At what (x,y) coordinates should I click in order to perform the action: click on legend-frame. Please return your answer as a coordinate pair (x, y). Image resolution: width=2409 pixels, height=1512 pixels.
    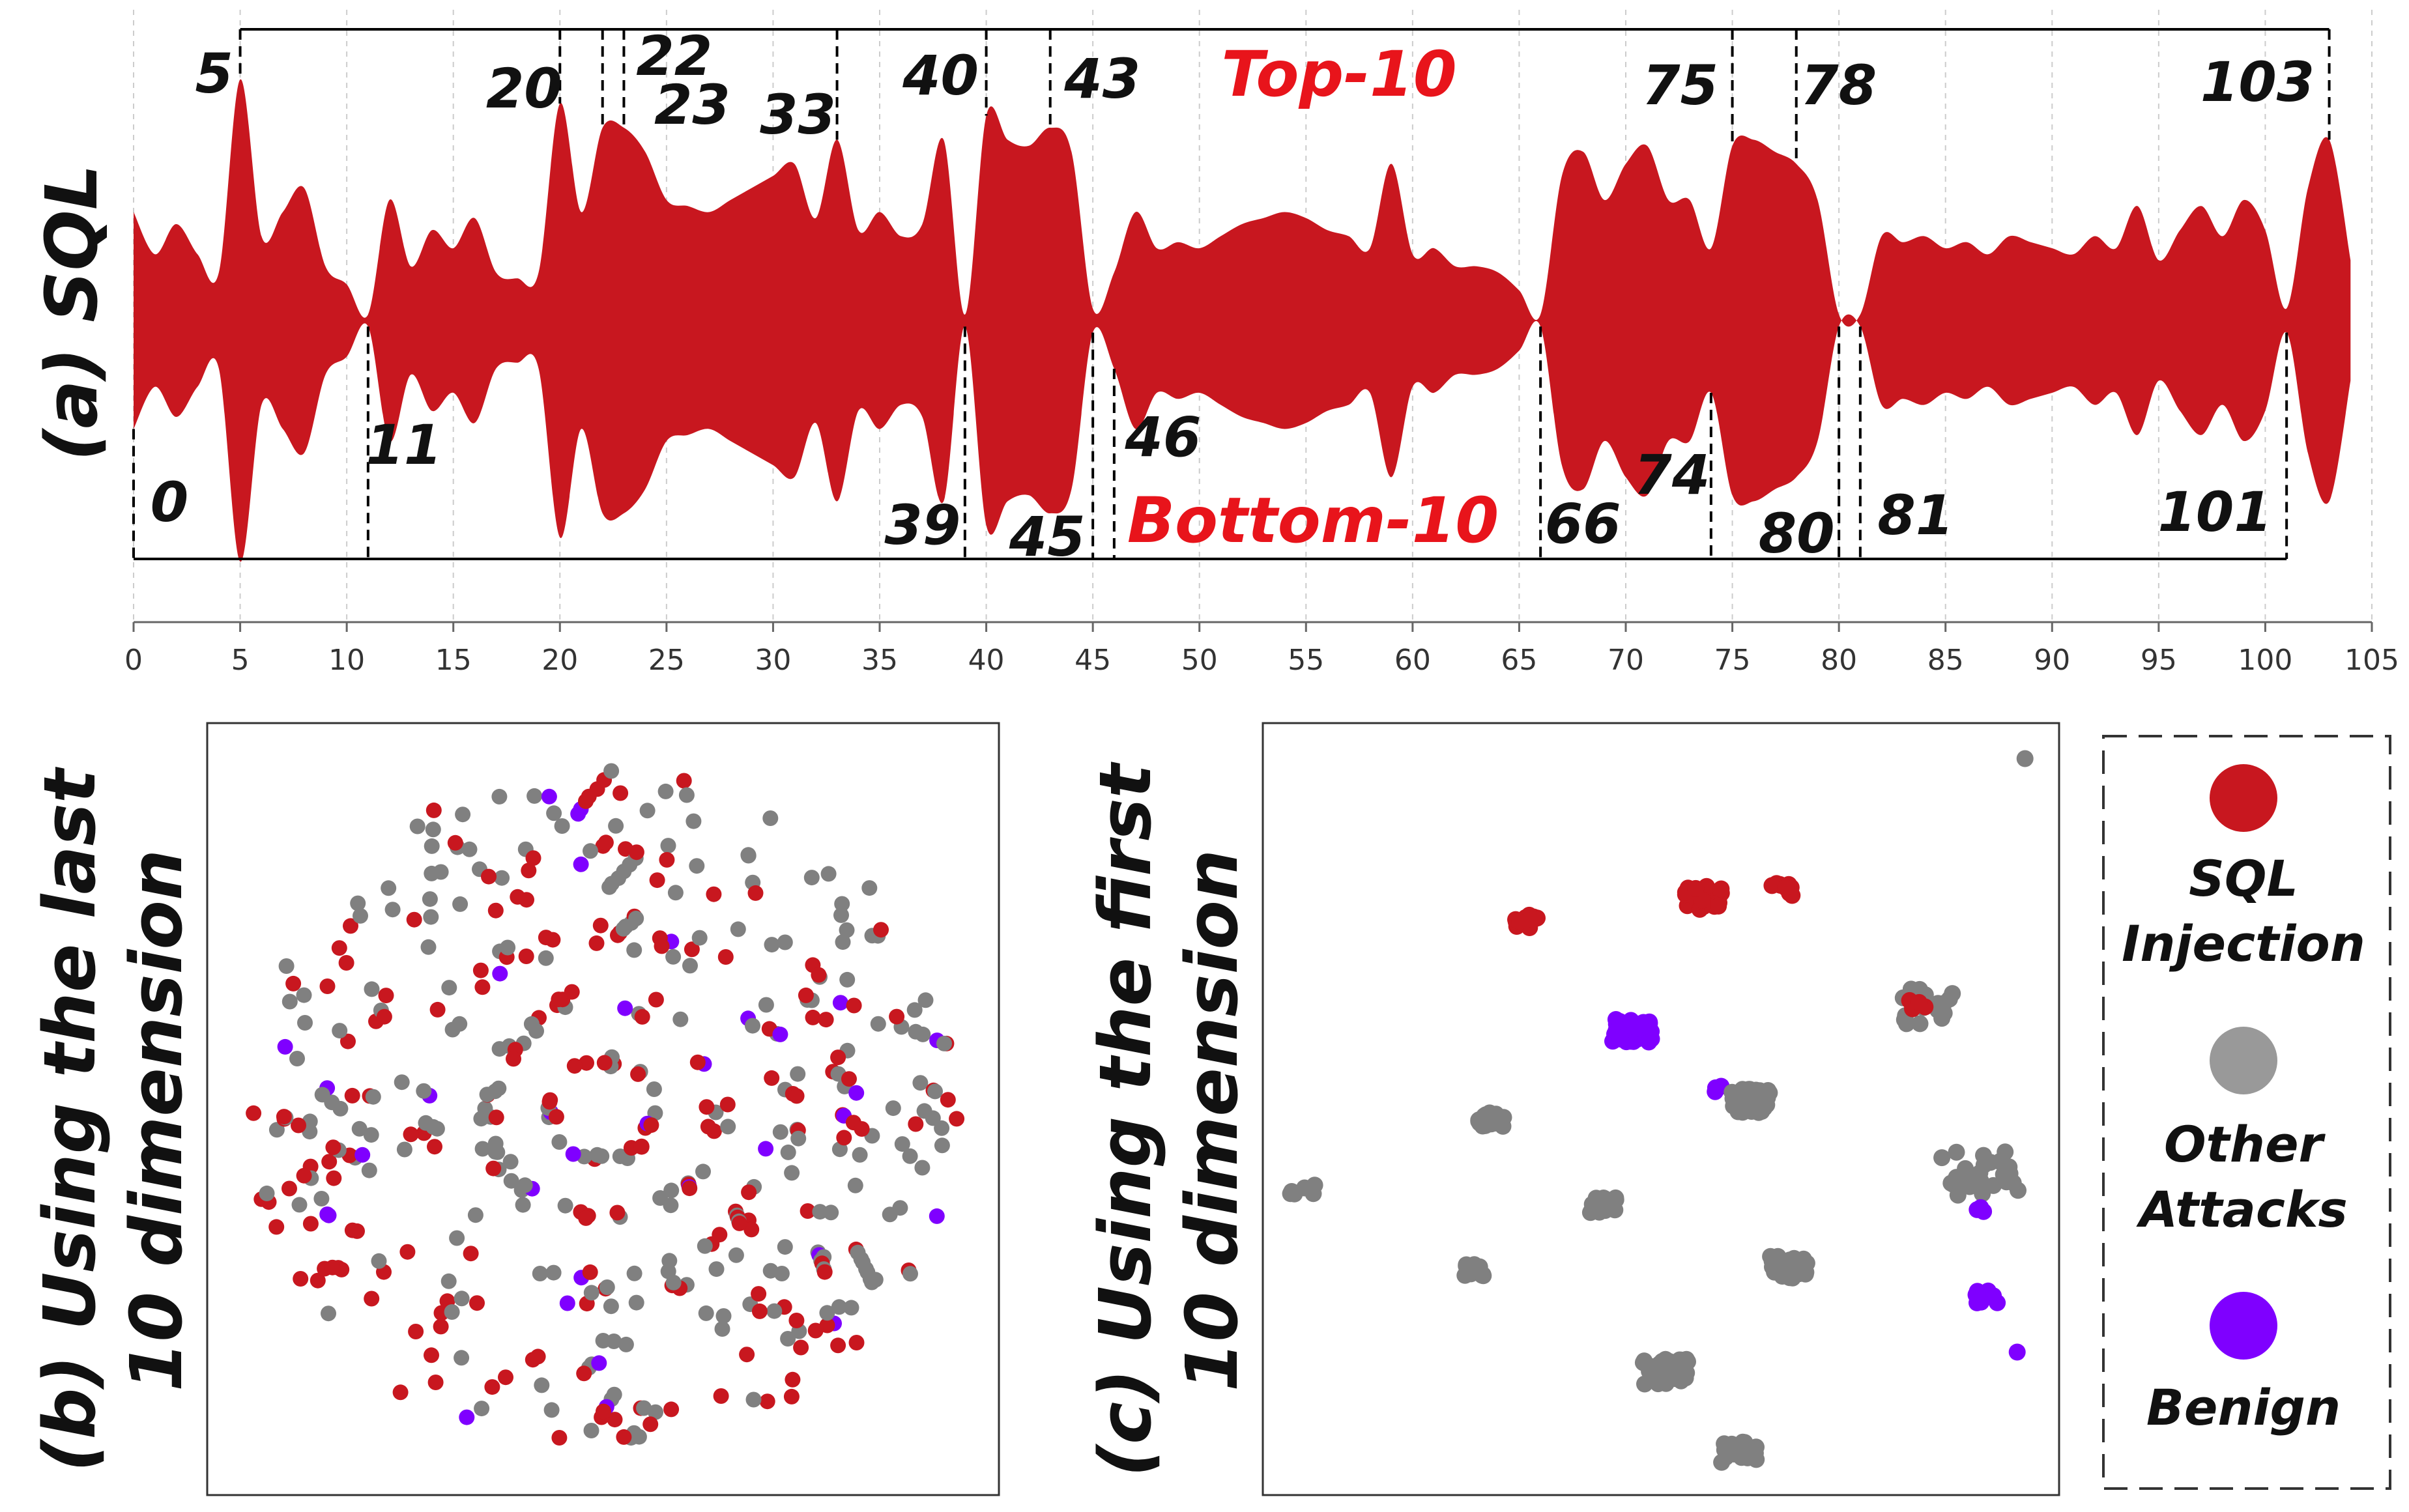
    Looking at the image, I should click on (2246, 1112).